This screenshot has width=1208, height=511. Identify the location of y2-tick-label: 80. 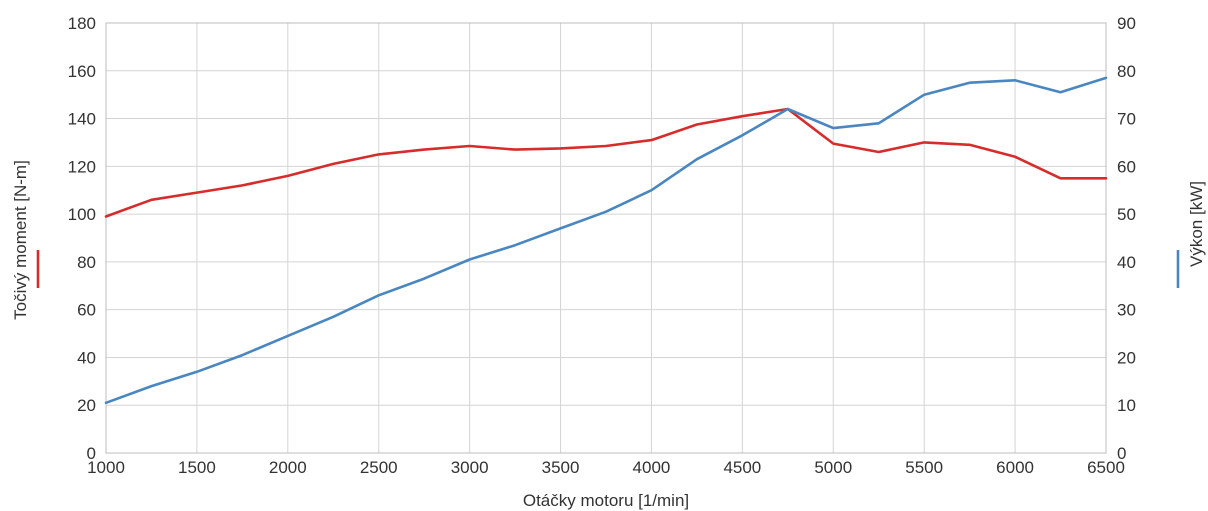
(1126, 71).